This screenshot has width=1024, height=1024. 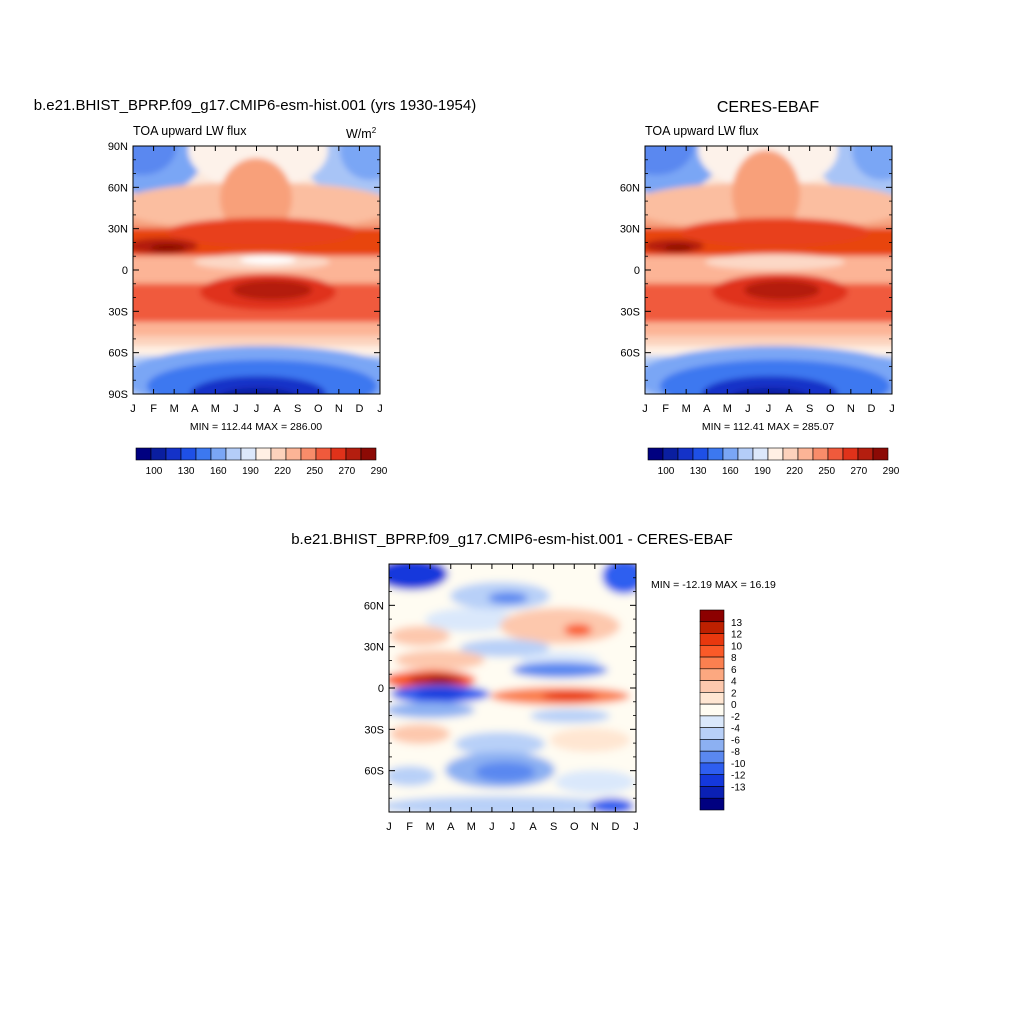 What do you see at coordinates (768, 107) in the screenshot?
I see `panel-obs-title: CERES-EBAF` at bounding box center [768, 107].